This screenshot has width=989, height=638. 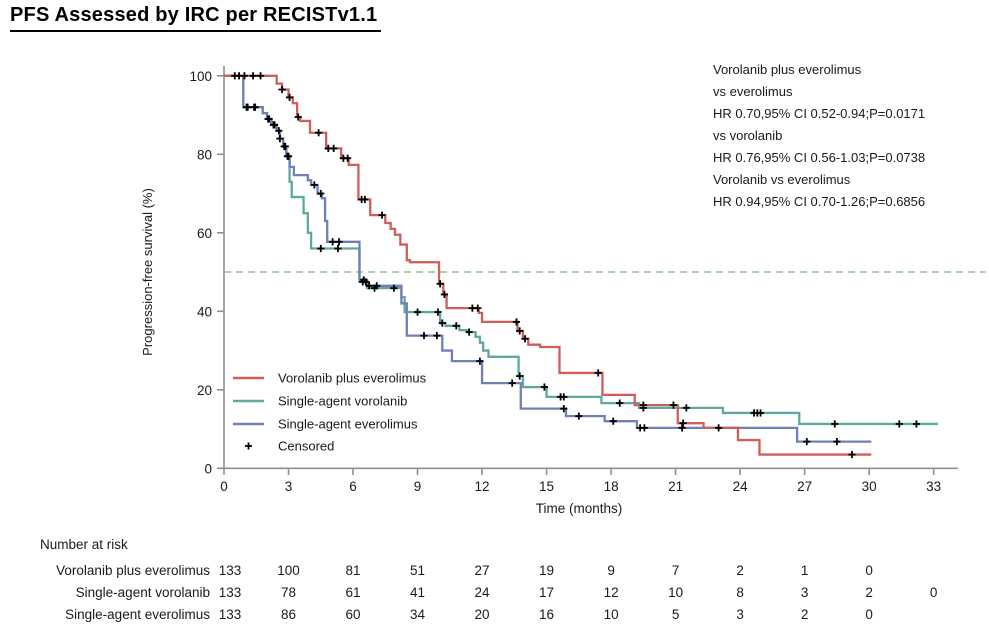 What do you see at coordinates (133, 570) in the screenshot?
I see `risk-row-label: Vorolanib plus everolimus` at bounding box center [133, 570].